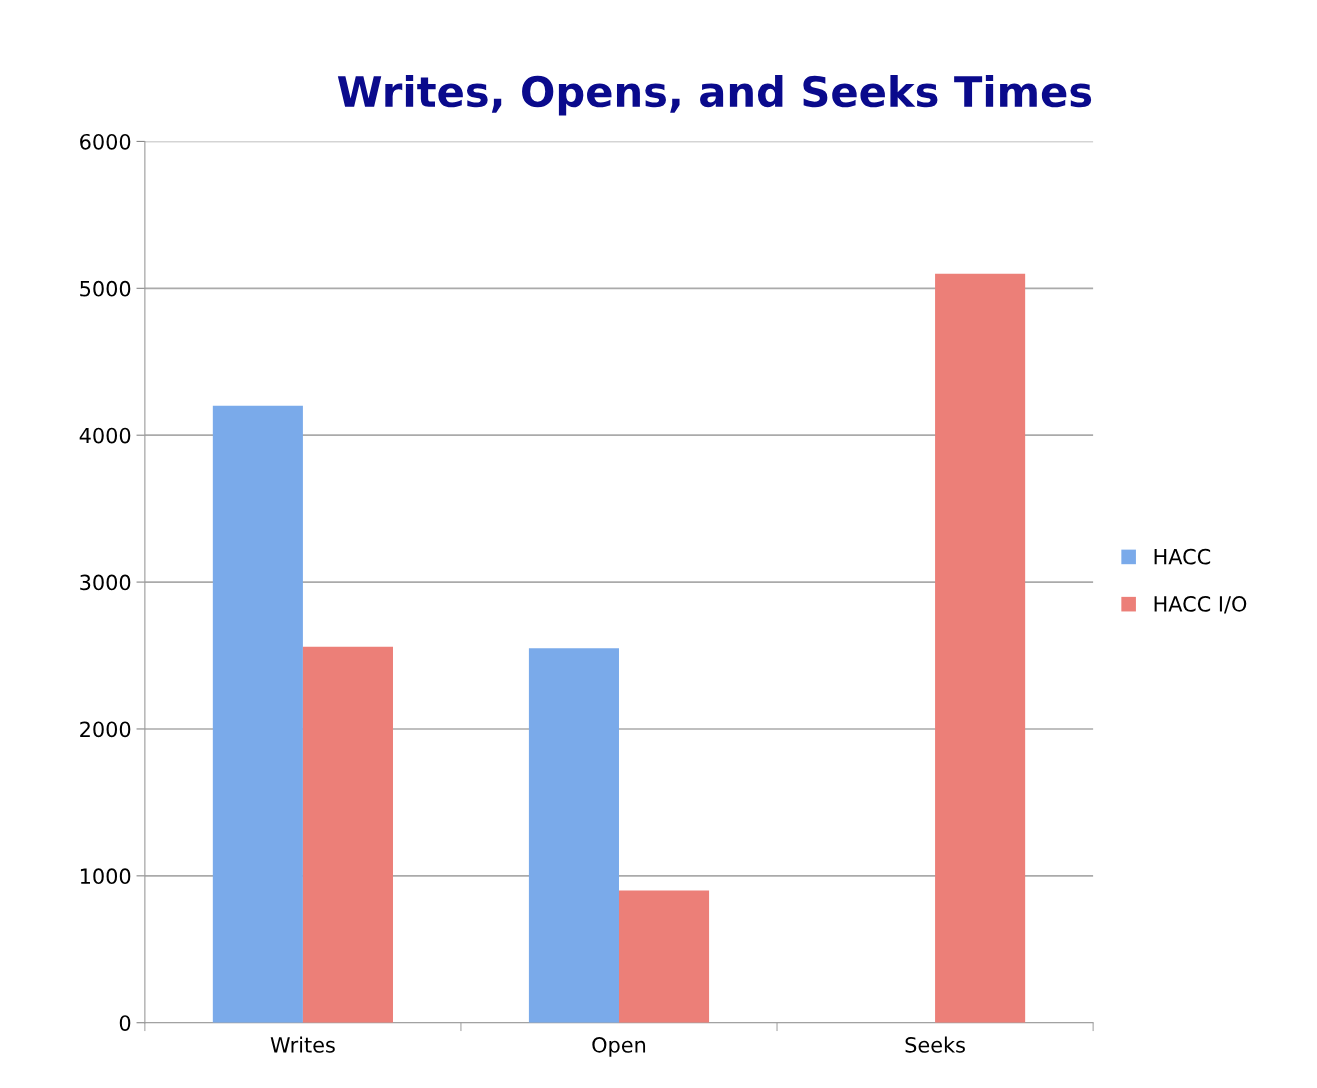 Image resolution: width=1317 pixels, height=1088 pixels. I want to click on y-tick-label: 5000, so click(105, 288).